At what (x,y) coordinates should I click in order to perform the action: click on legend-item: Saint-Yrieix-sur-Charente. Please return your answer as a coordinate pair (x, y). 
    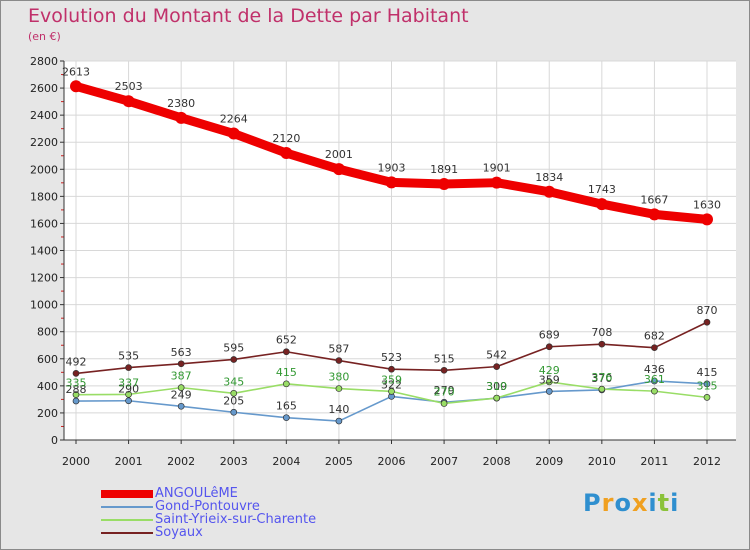
    Looking at the image, I should click on (208, 519).